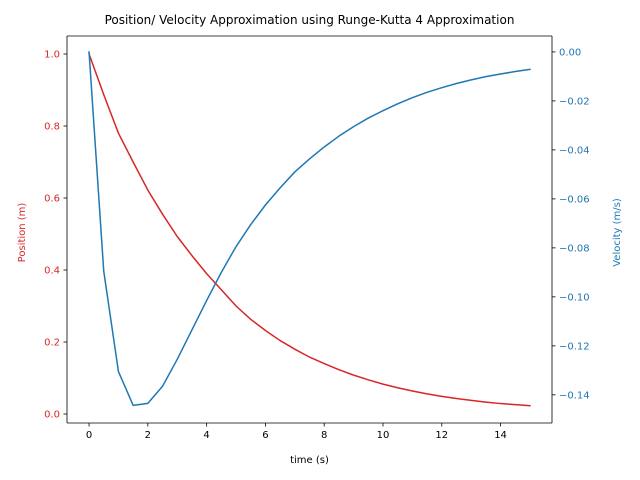  I want to click on right-y-tick-label: −0.08, so click(574, 248).